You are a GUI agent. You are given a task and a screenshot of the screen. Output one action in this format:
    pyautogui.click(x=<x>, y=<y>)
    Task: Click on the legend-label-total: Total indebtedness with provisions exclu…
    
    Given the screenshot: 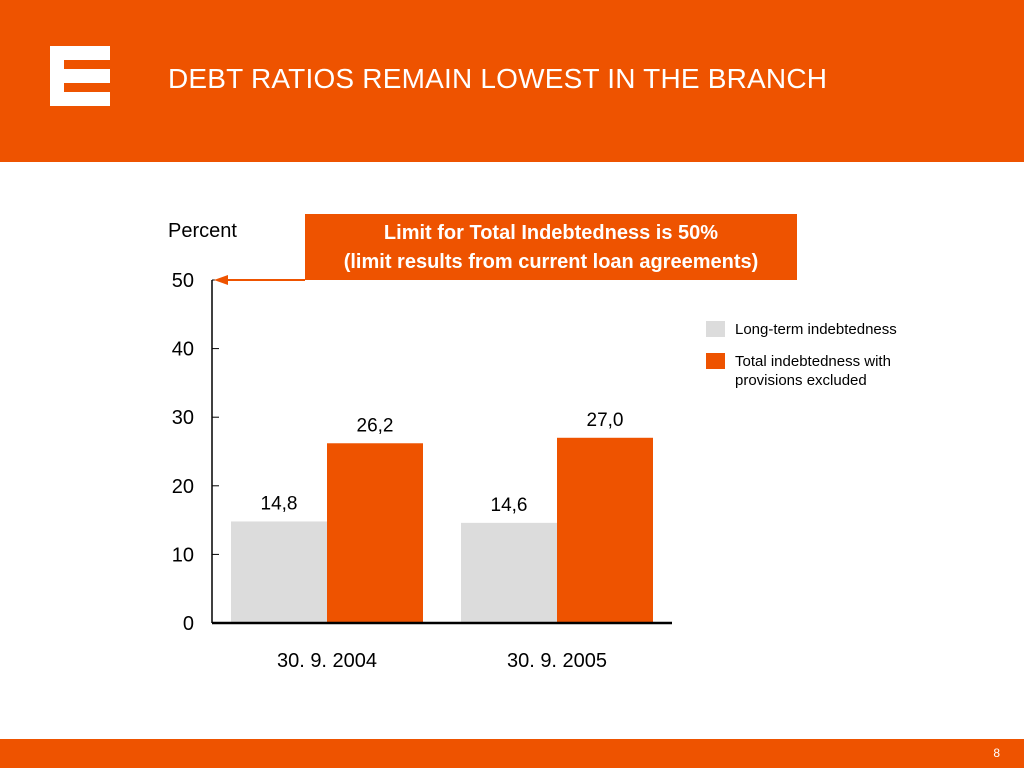 What is the action you would take?
    pyautogui.click(x=813, y=371)
    